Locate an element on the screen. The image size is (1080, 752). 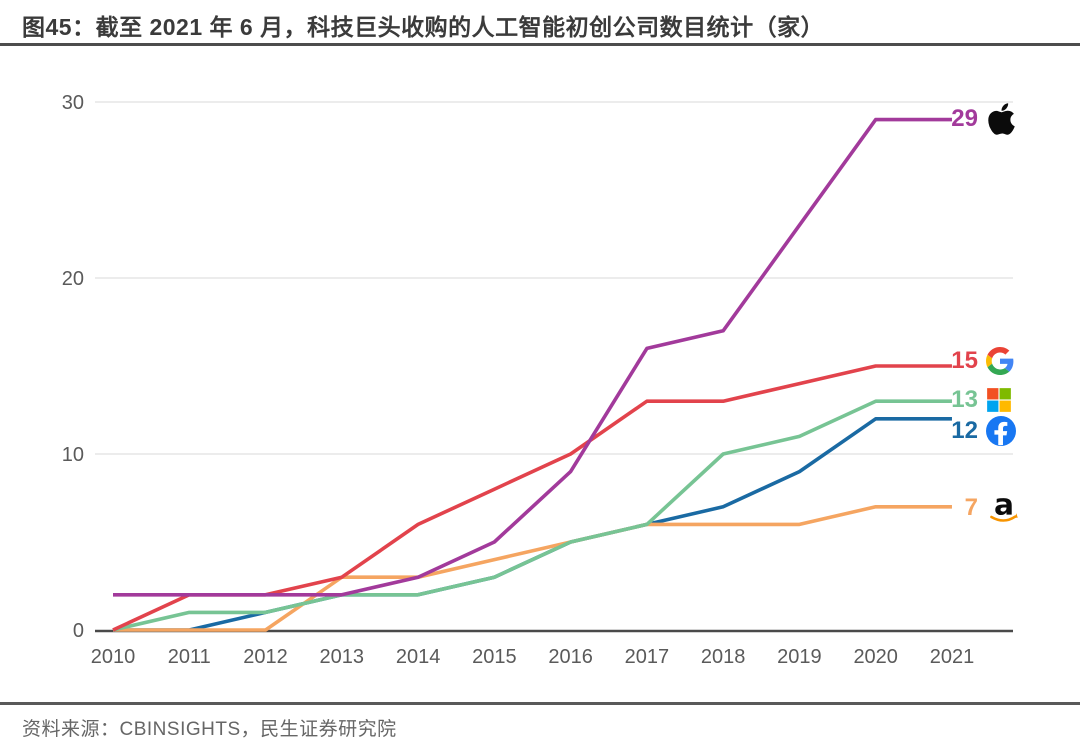
source-note: 资料来源：CBINSIGHTS，民生证券研究院 is located at coordinates (209, 729).